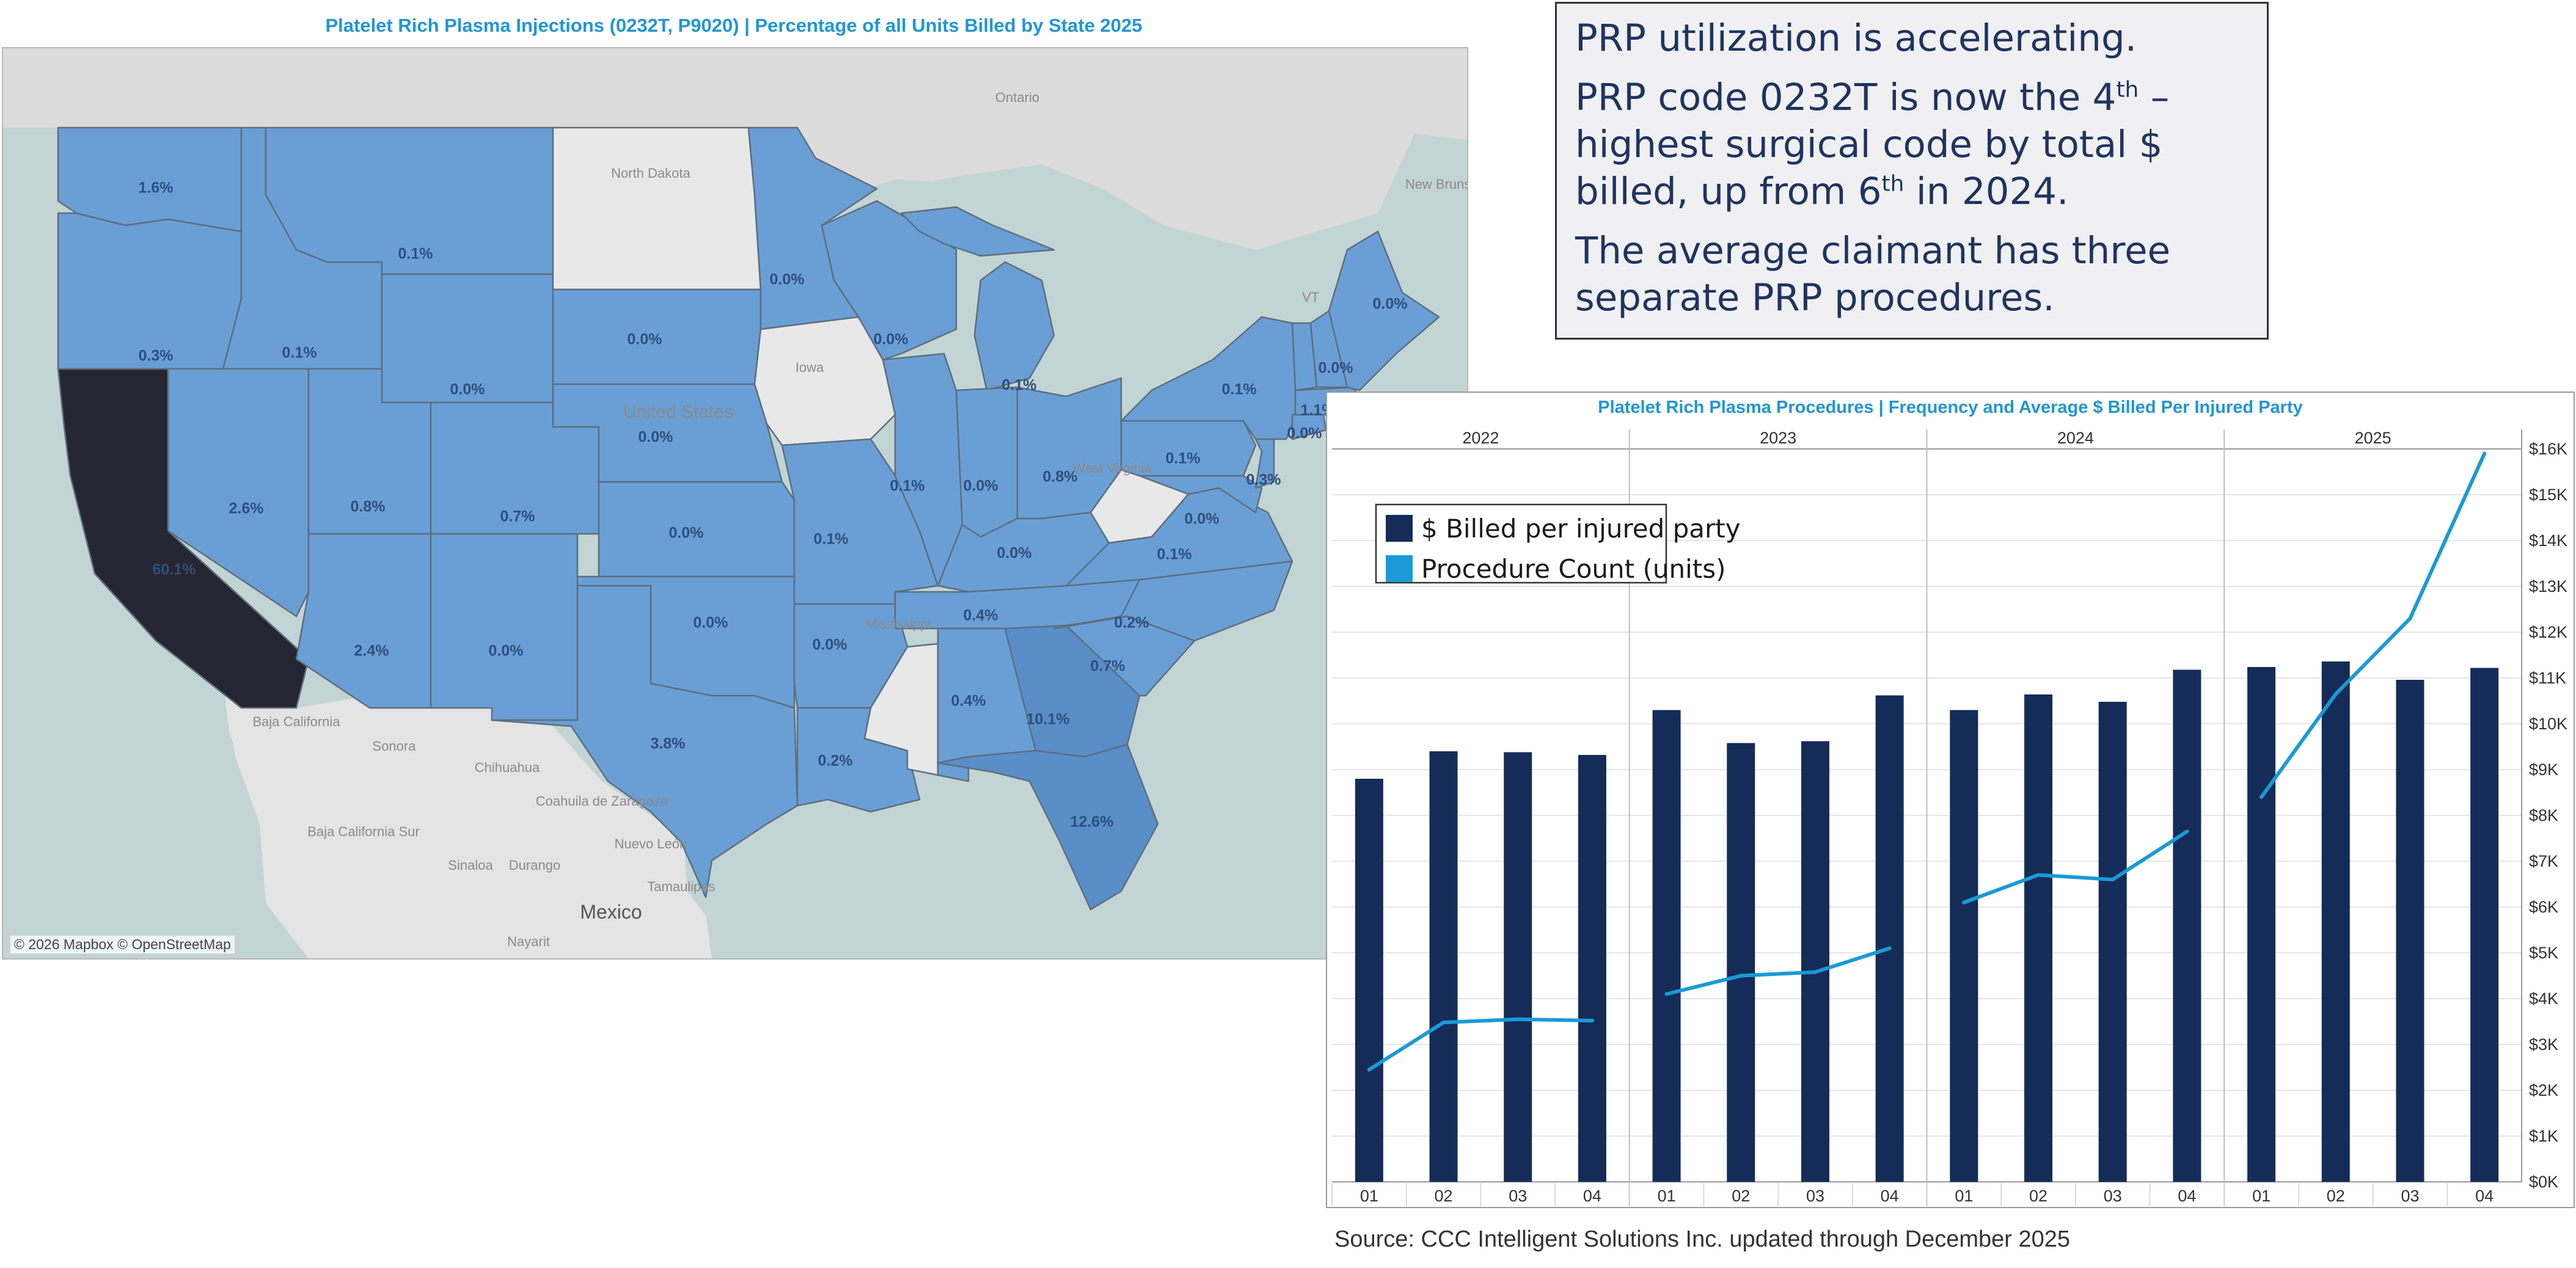 This screenshot has width=2576, height=1268. I want to click on state-value-label: 0.2%, so click(835, 761).